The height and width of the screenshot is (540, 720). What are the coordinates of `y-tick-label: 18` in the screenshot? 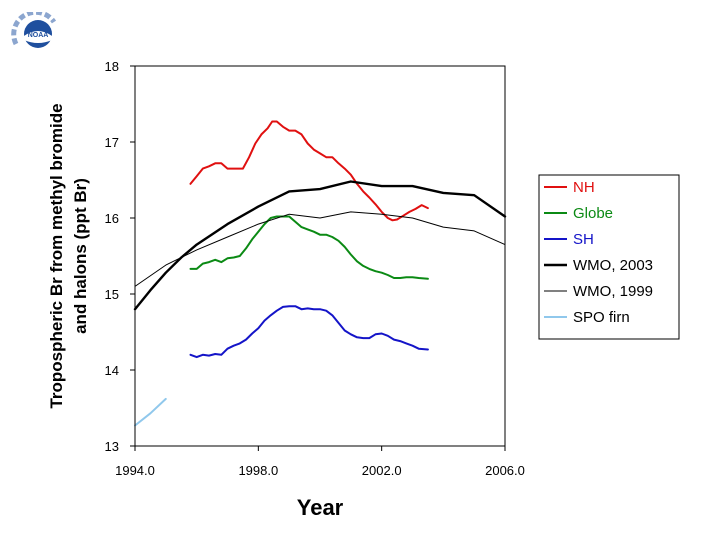 It's located at (112, 66).